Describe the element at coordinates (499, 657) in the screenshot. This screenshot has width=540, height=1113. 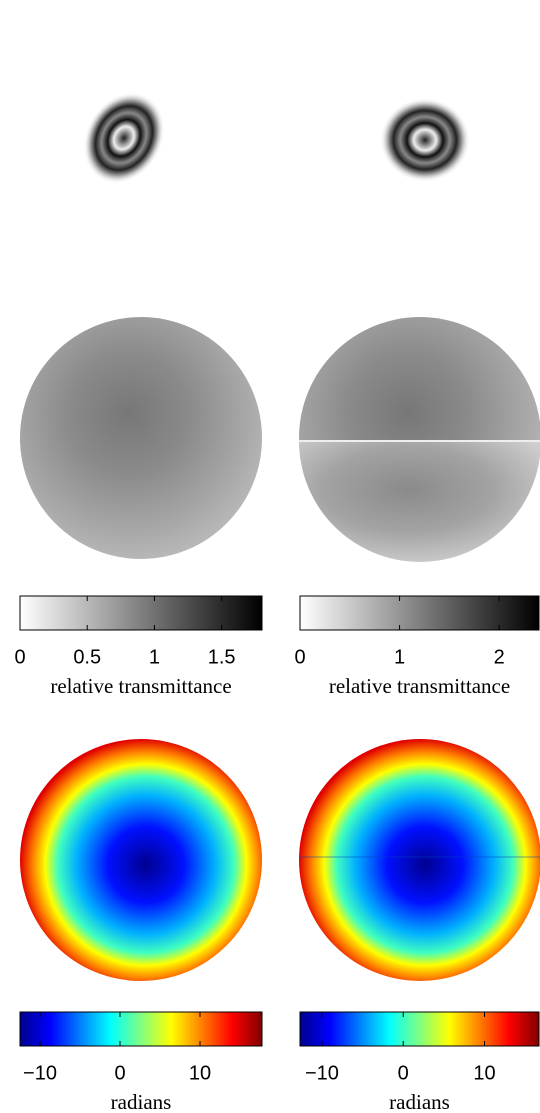
I see `tick-label: 2` at that location.